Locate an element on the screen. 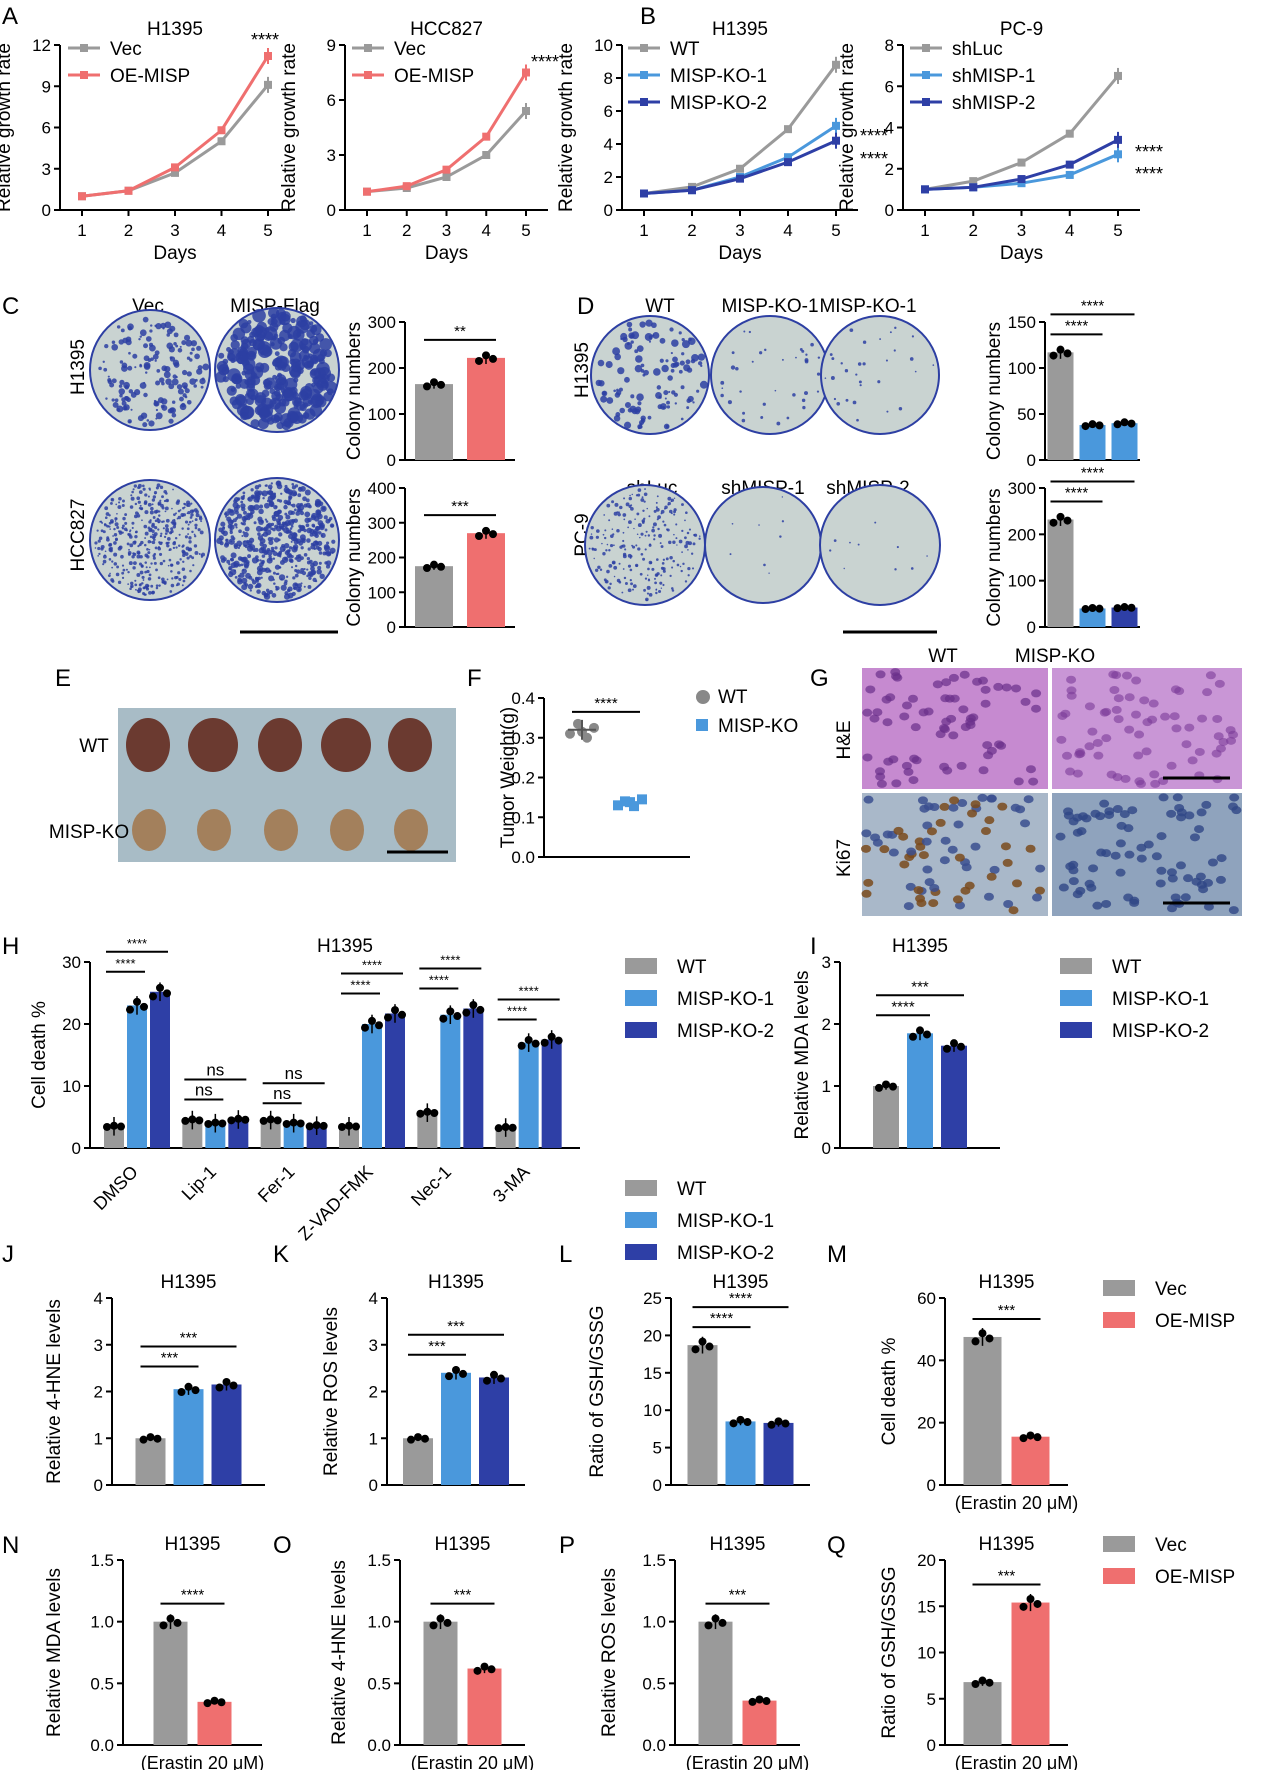  legend-label-I: WT is located at coordinates (1127, 967).